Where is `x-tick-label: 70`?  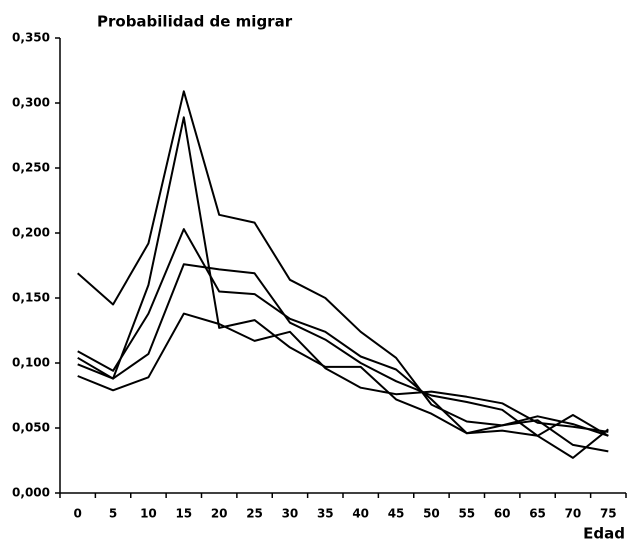
x-tick-label: 70 is located at coordinates (573, 514).